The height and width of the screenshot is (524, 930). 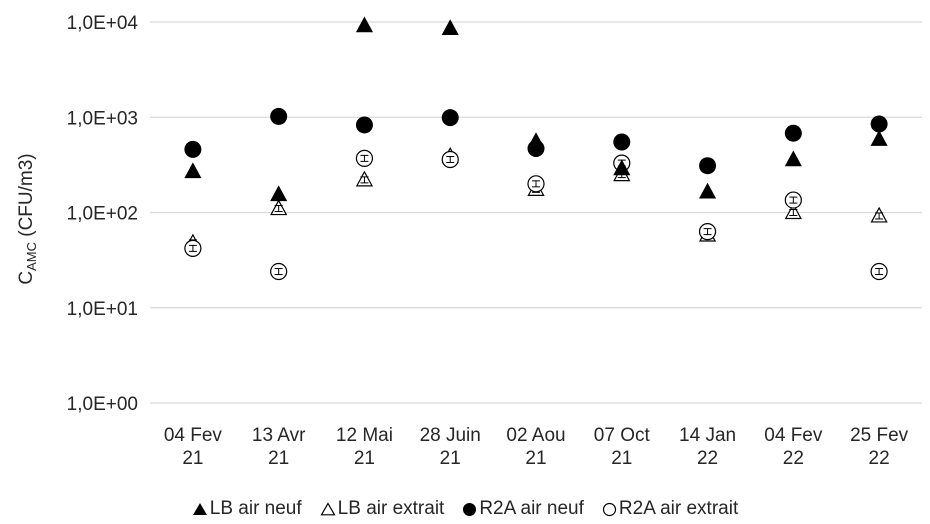 I want to click on open-triangle-icon, so click(x=328, y=509).